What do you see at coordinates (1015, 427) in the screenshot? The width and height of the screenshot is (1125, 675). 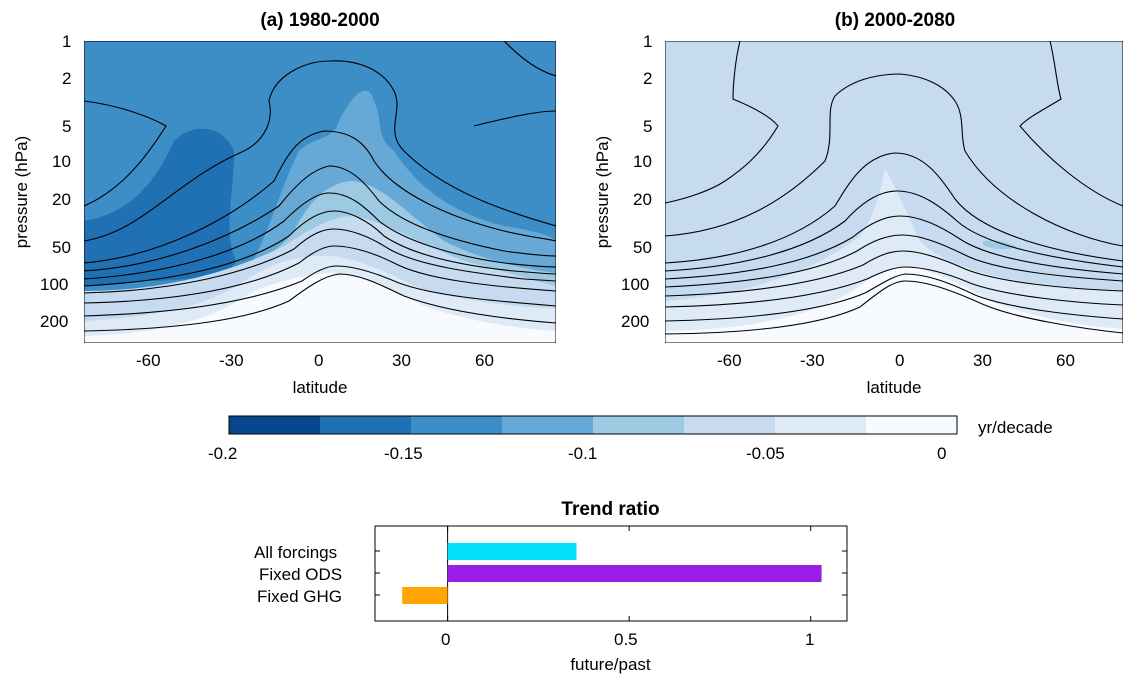 I see `colorbar-unit: yr/decade` at bounding box center [1015, 427].